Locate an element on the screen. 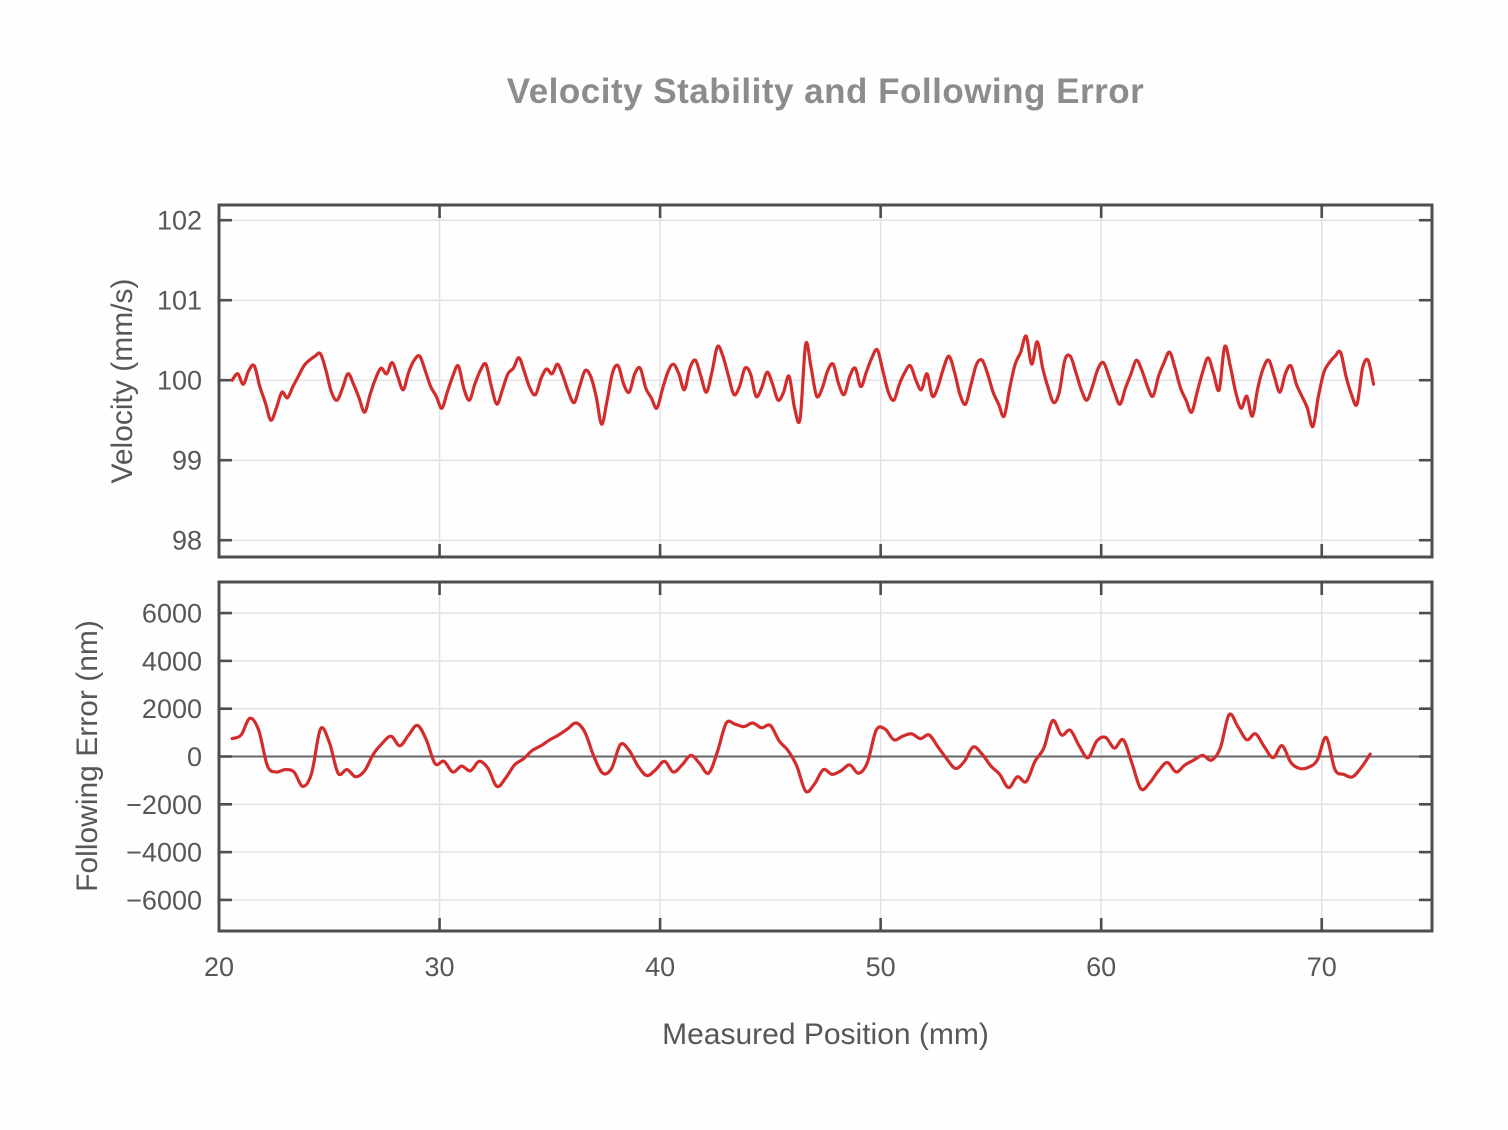 This screenshot has height=1130, width=1508. y-tick-label: 2000 is located at coordinates (172, 709).